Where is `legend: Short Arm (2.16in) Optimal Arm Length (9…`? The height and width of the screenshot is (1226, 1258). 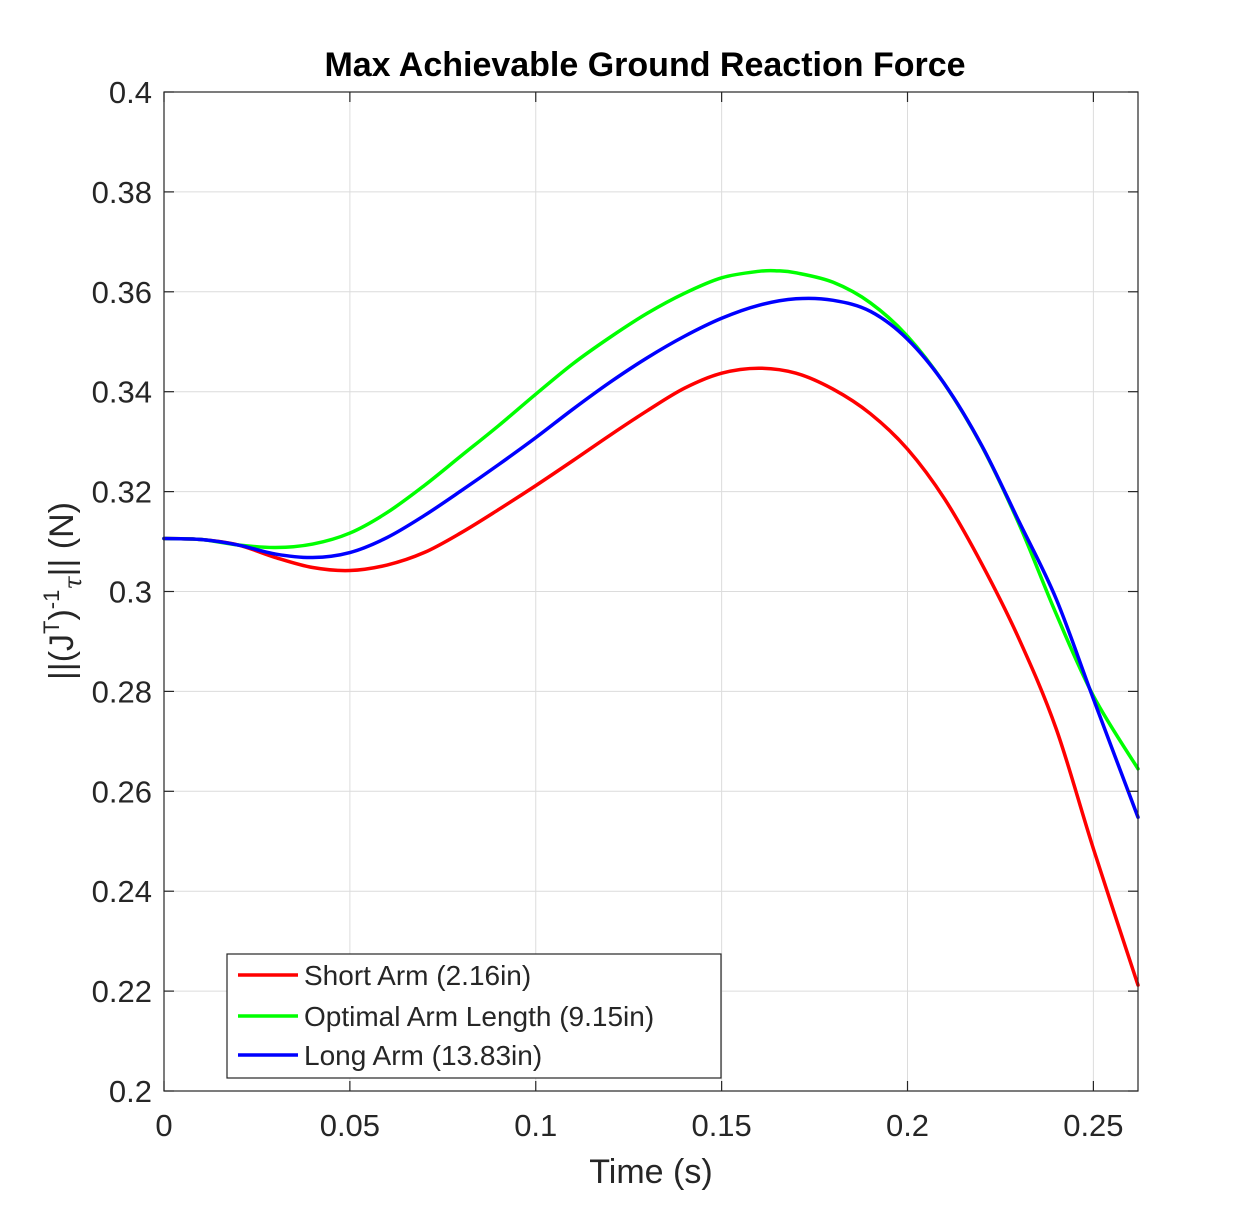
legend: Short Arm (2.16in) Optimal Arm Length (9… is located at coordinates (474, 1016).